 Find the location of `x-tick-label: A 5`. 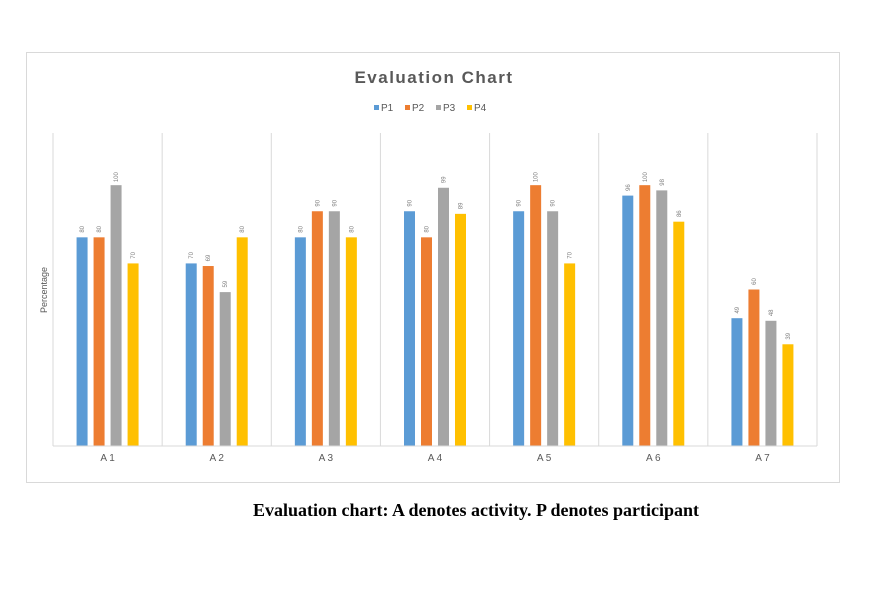

x-tick-label: A 5 is located at coordinates (544, 458).